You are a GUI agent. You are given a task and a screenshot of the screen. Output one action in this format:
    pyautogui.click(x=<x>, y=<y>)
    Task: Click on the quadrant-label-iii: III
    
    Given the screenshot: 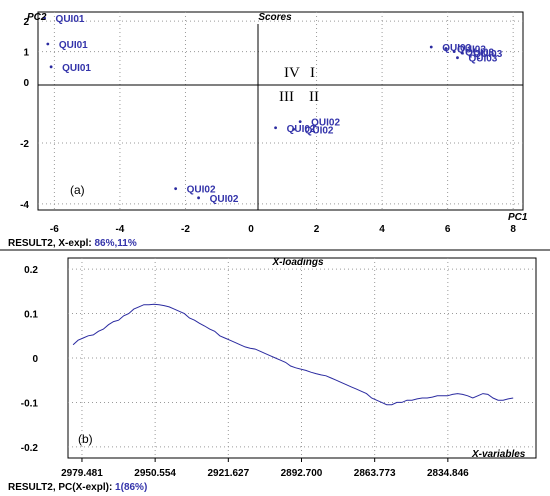 What is the action you would take?
    pyautogui.click(x=286, y=97)
    